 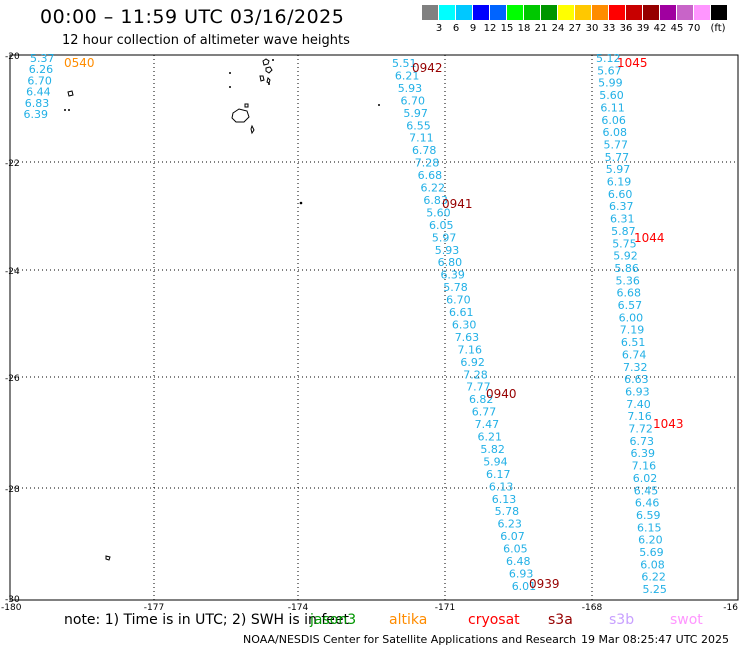 I want to click on wave-height-label: 6.44, so click(x=38, y=92).